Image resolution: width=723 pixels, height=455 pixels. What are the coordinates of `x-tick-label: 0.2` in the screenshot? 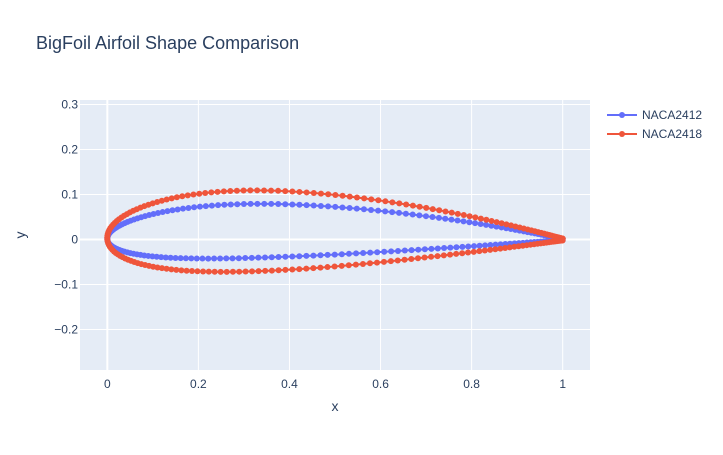 It's located at (198, 384).